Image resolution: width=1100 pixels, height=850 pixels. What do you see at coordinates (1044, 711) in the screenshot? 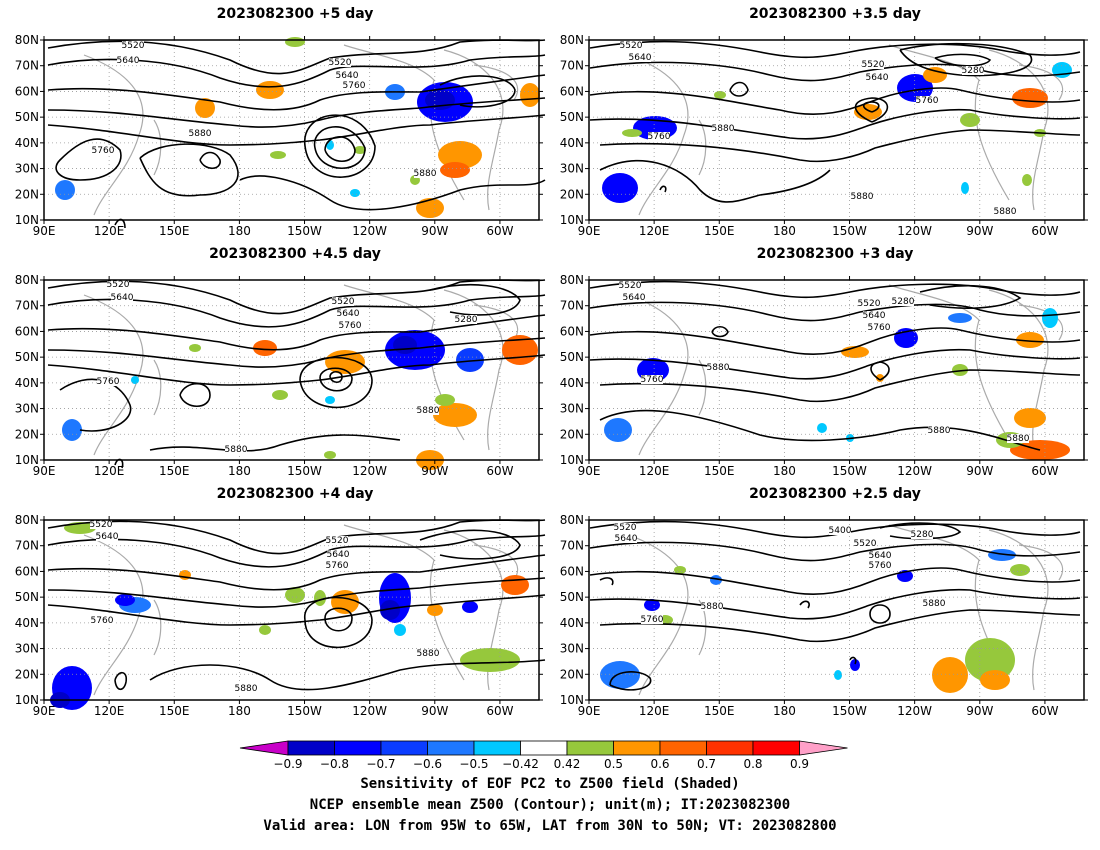
I see `lon-tick-label: 60W` at bounding box center [1044, 711].